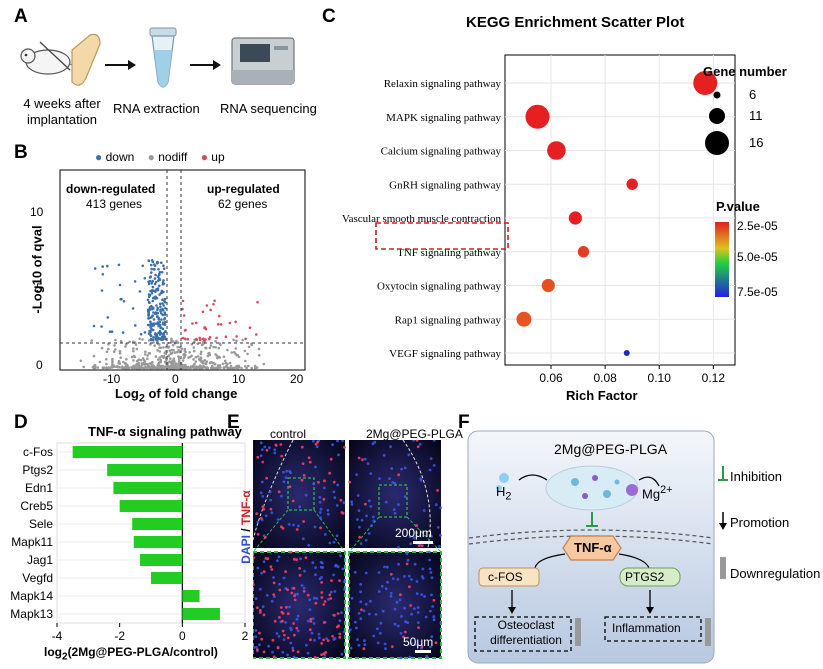  What do you see at coordinates (263, 61) in the screenshot?
I see `sequencer-icon` at bounding box center [263, 61].